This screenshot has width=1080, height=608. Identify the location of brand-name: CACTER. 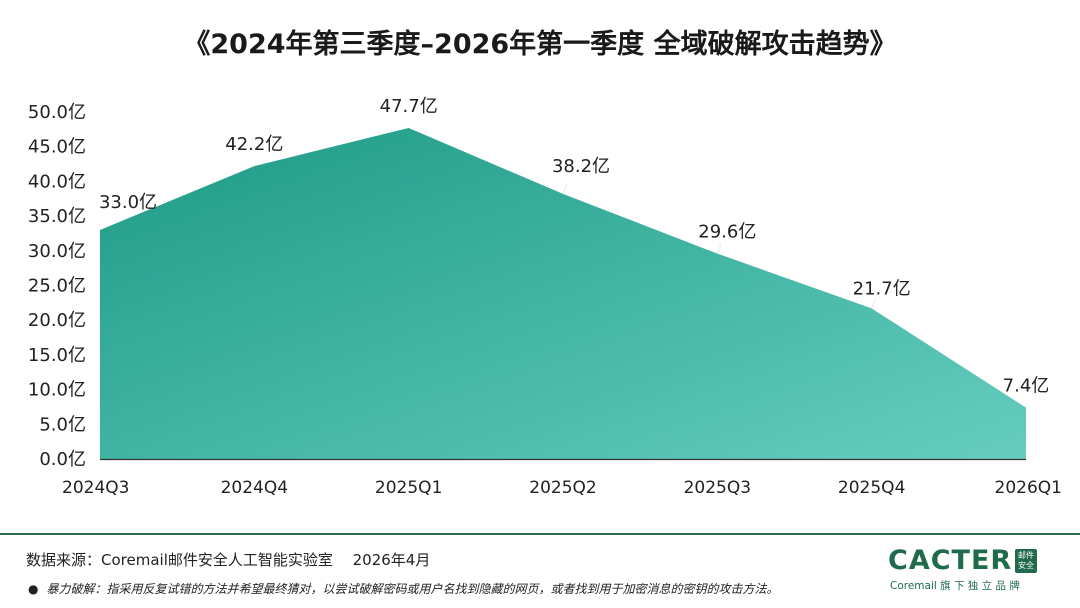
(950, 560).